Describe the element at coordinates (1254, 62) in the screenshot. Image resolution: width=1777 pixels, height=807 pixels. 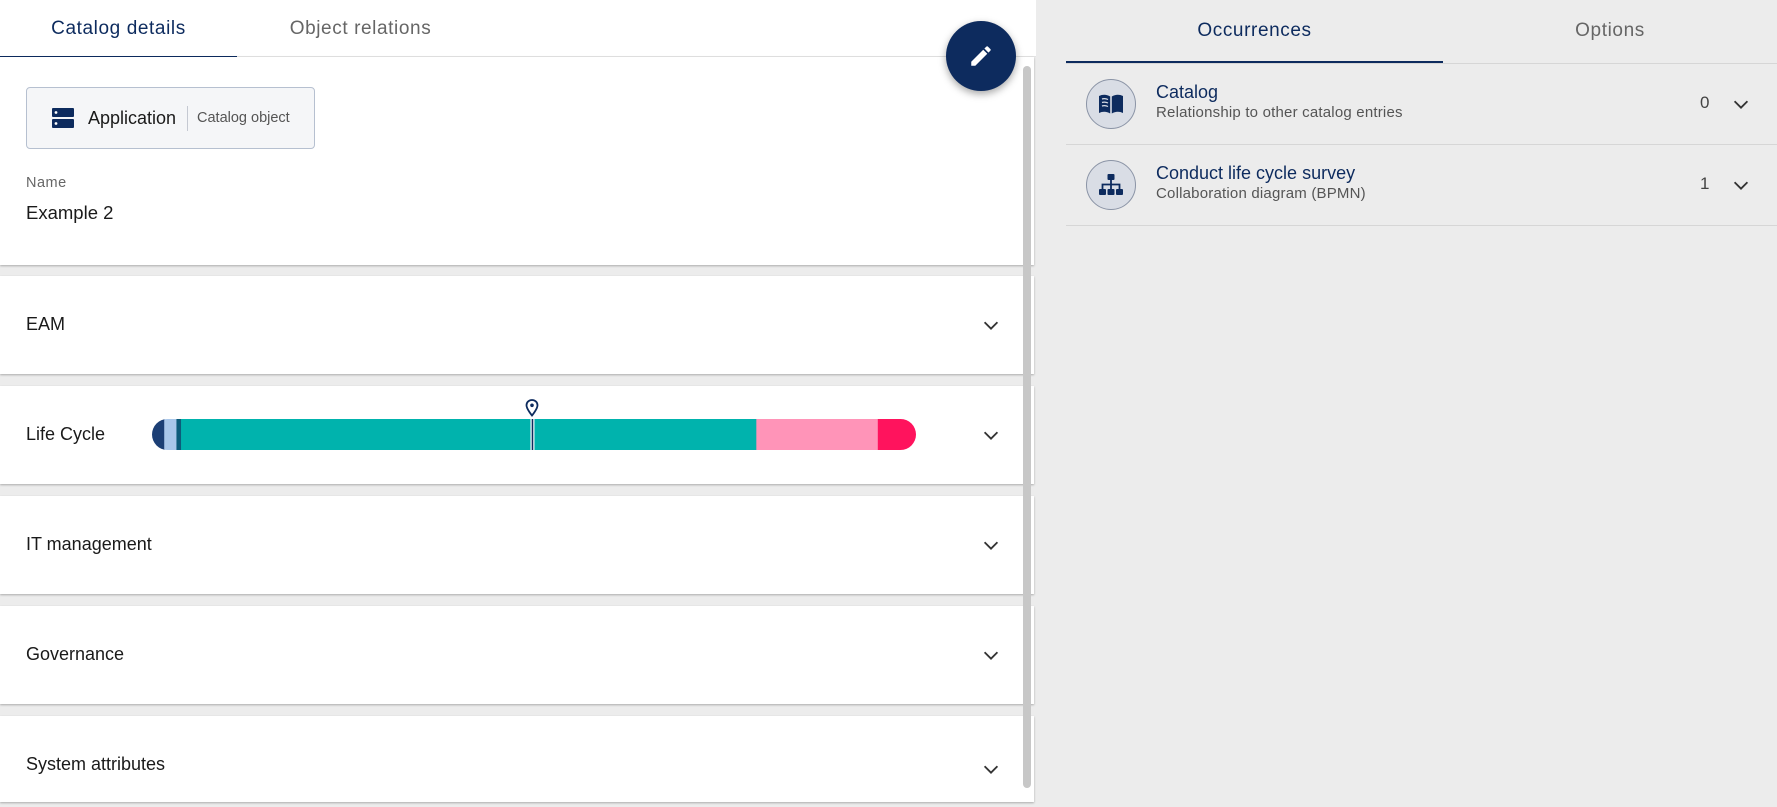
I see `active-tab-indicator` at that location.